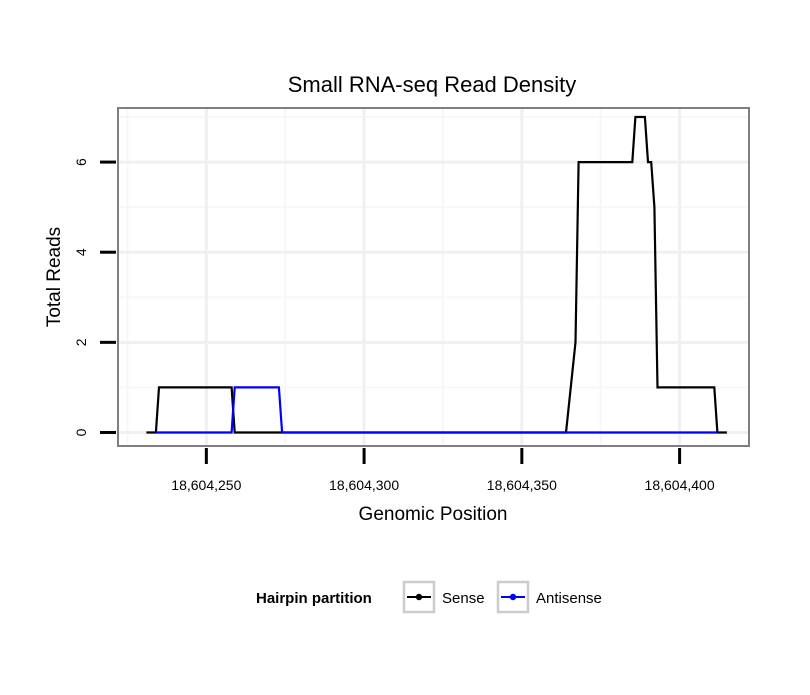  I want to click on legend-key-box, so click(419, 597).